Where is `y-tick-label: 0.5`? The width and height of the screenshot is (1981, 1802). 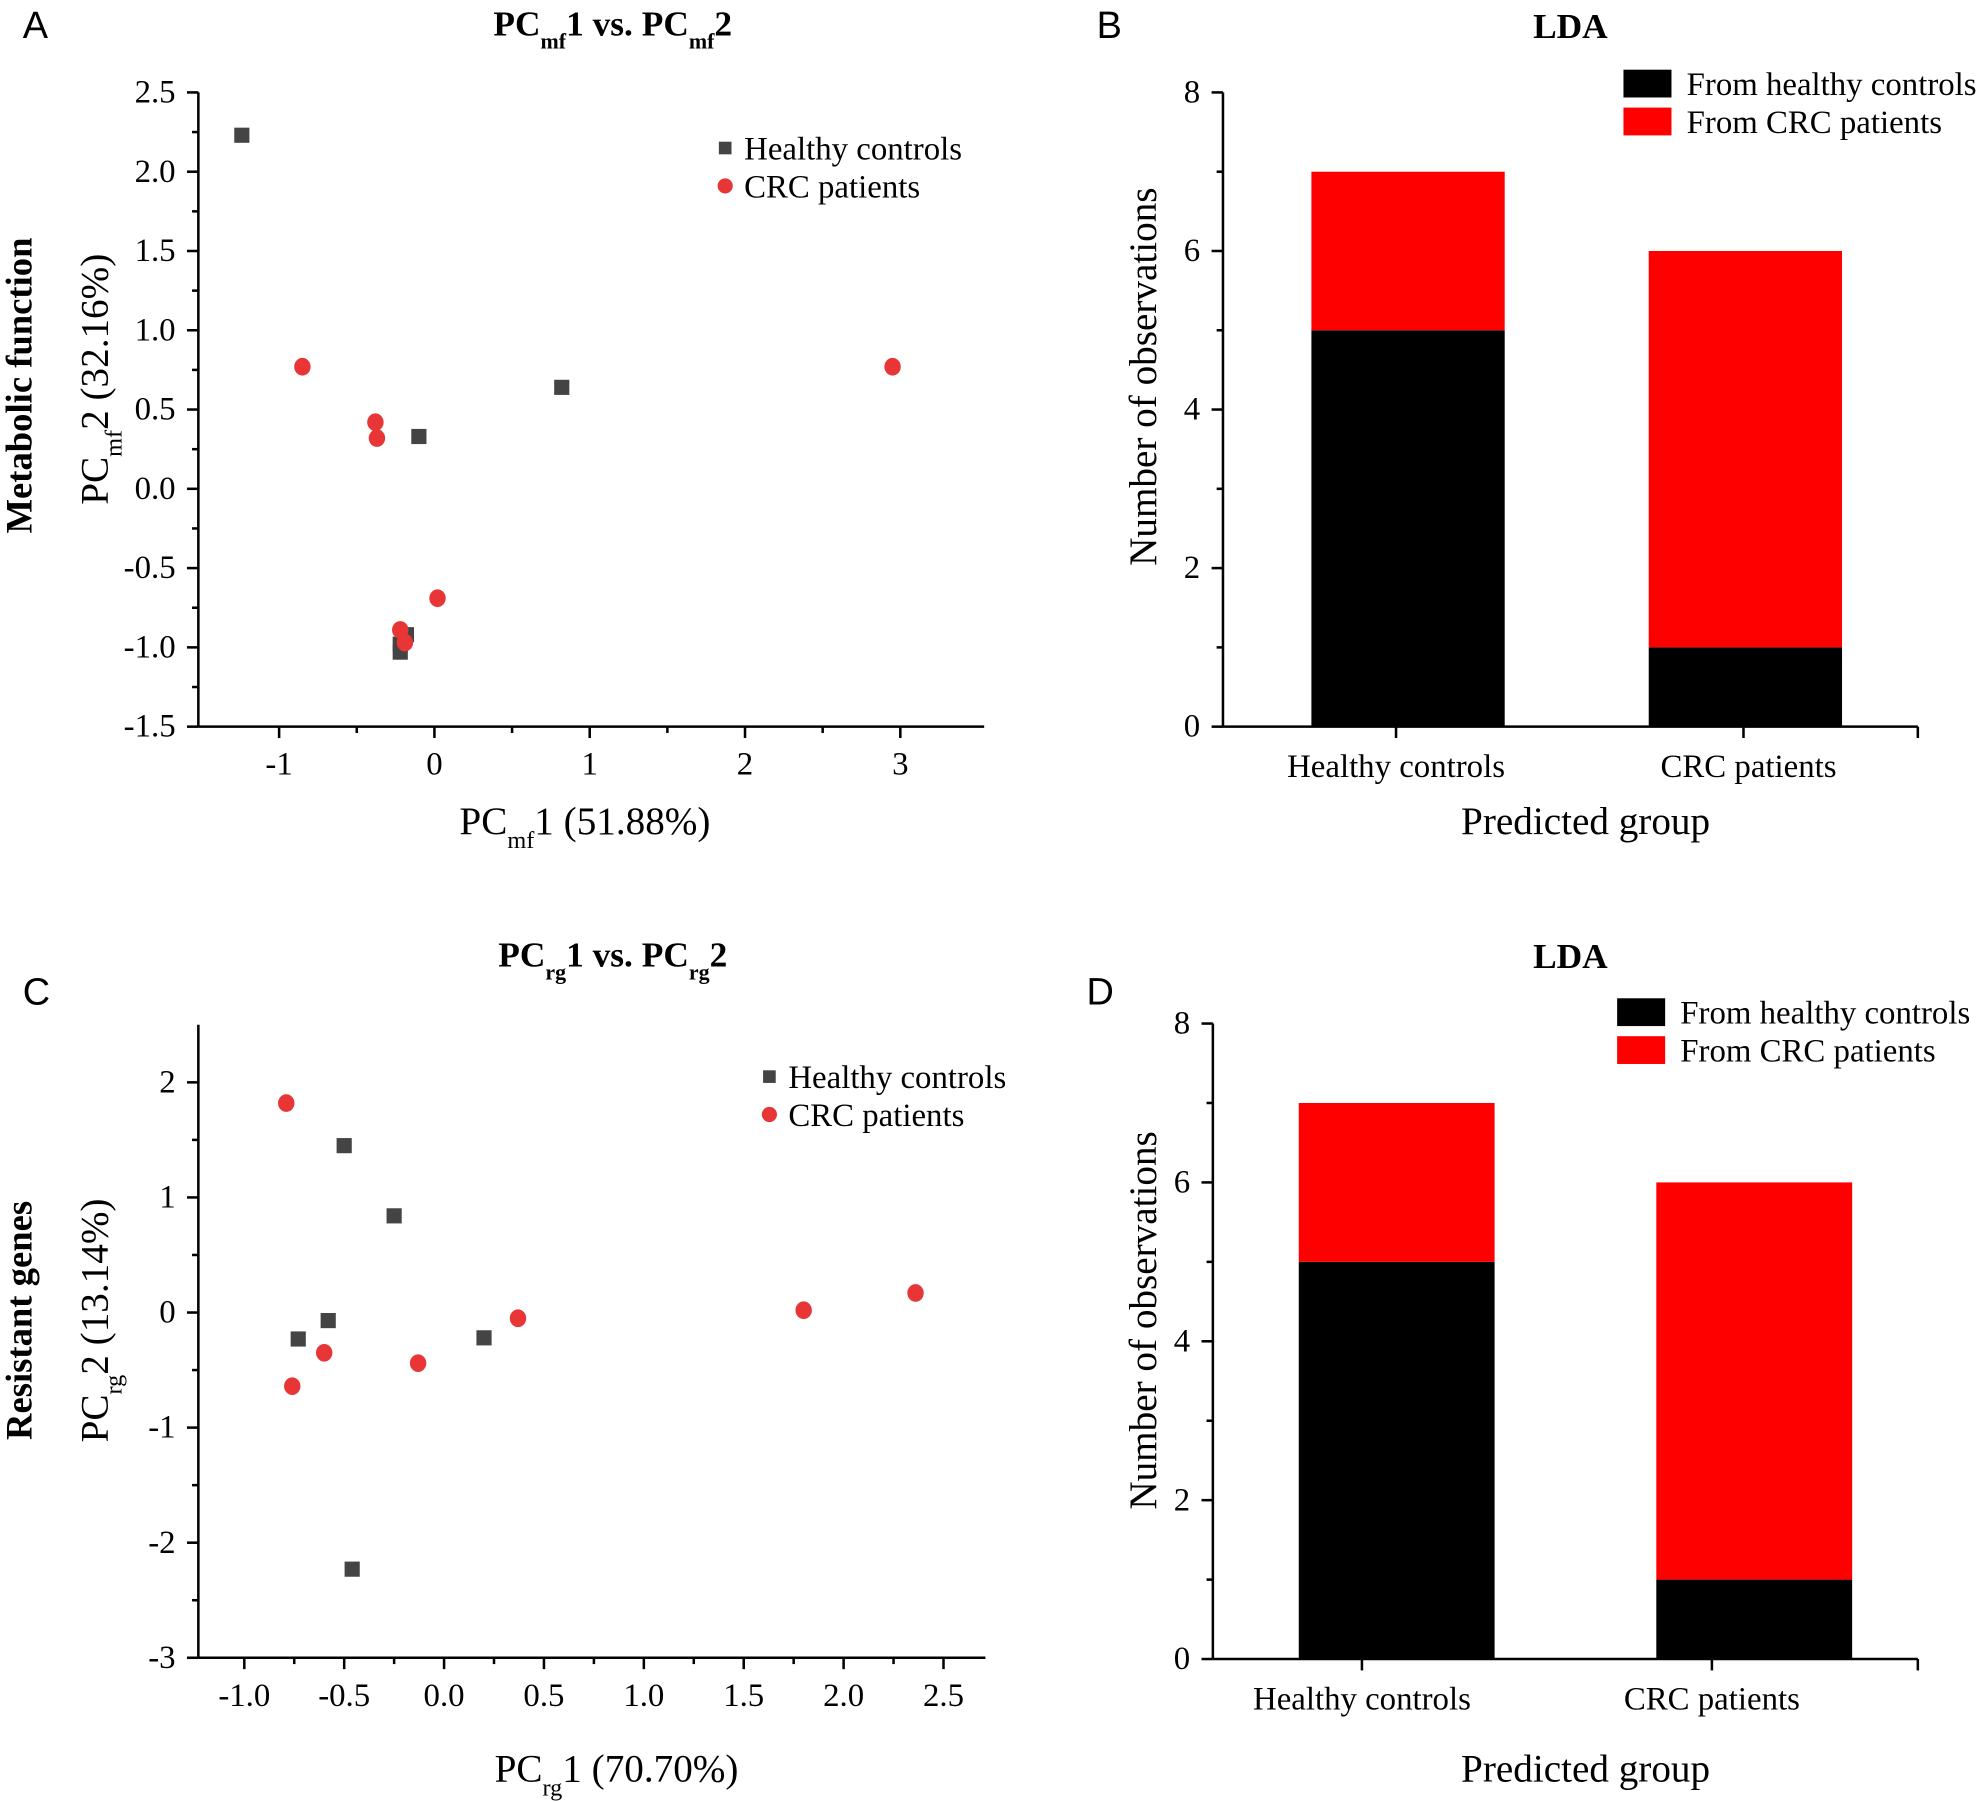
y-tick-label: 0.5 is located at coordinates (155, 410).